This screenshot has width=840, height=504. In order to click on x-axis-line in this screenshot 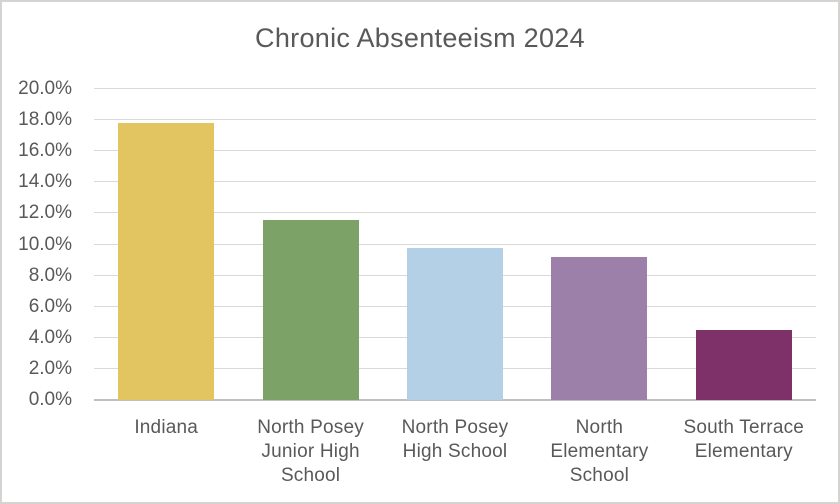, I will do `click(455, 400)`.